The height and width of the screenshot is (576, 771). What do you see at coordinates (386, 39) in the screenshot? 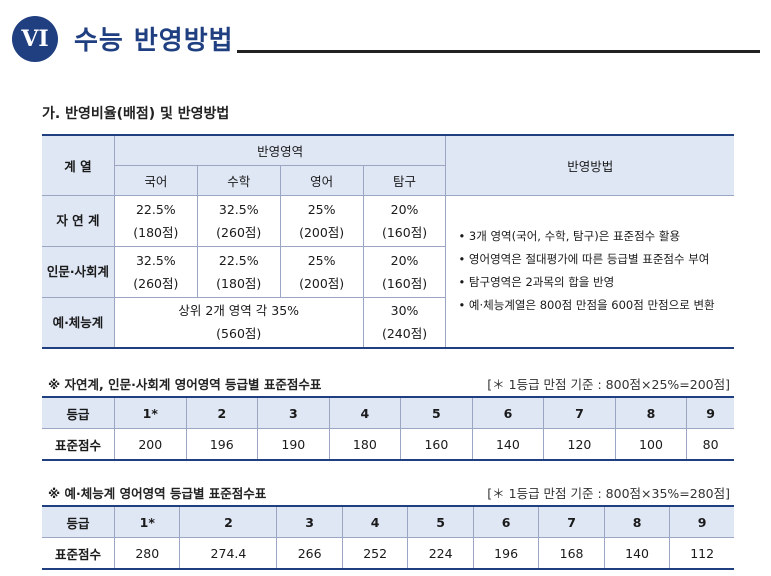
I see `section-header: VI 수능 반영방법` at bounding box center [386, 39].